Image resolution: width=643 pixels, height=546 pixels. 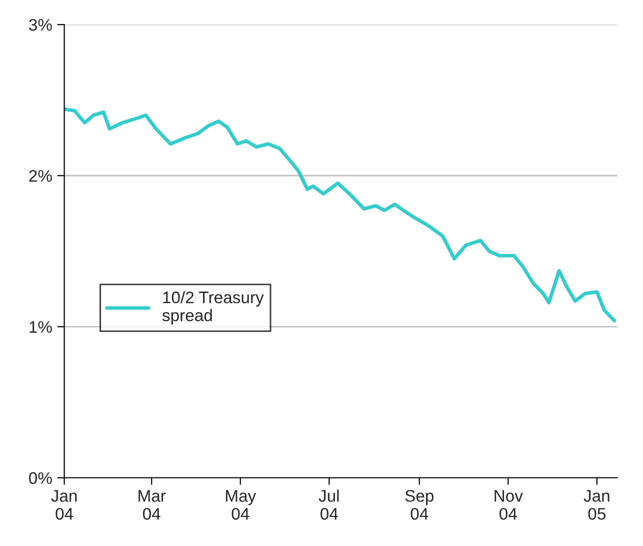 I want to click on x-tick-label: Jan 04, so click(x=64, y=505).